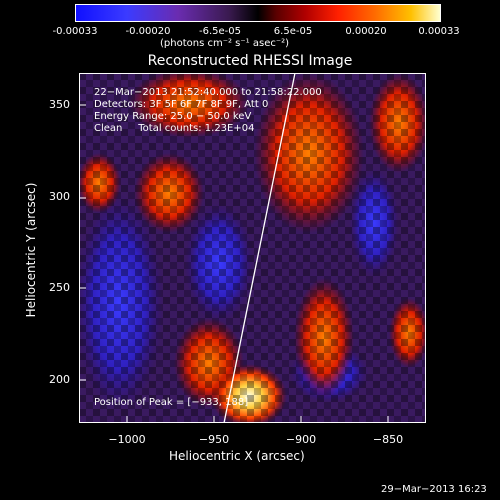  I want to click on info-clean: Clean Total counts: 1.23E+04, so click(174, 128).